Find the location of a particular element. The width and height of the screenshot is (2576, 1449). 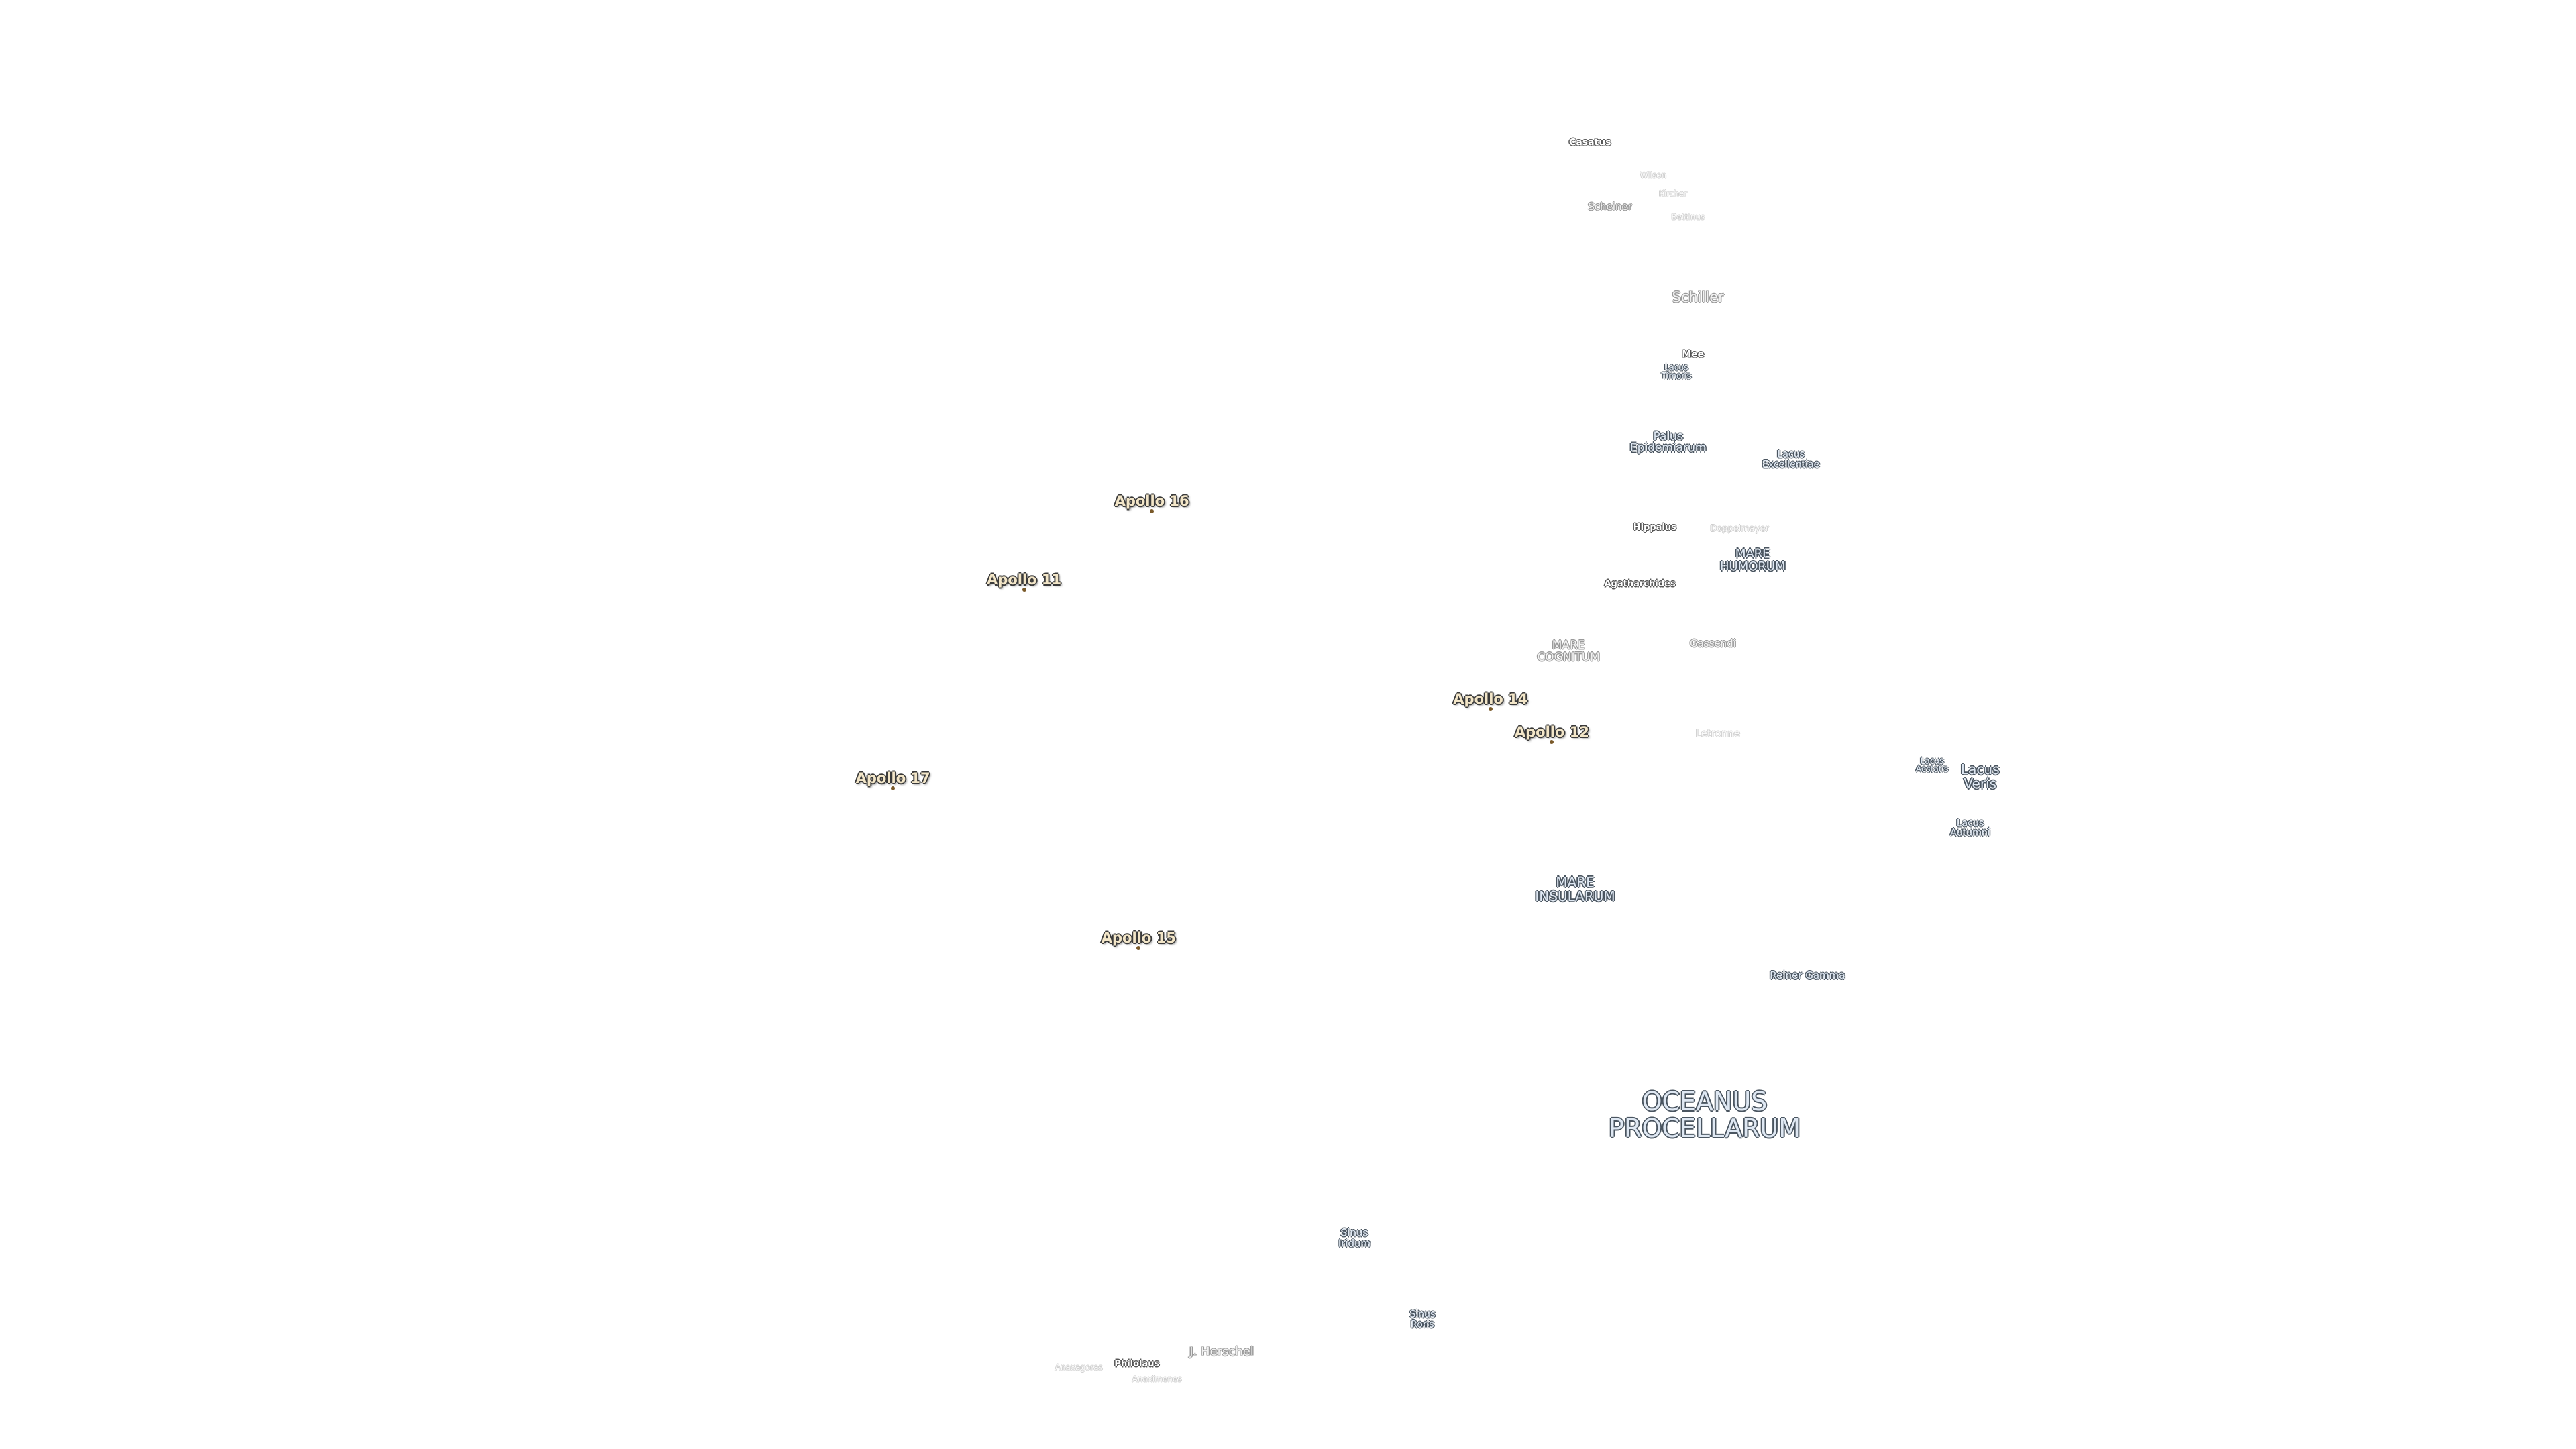

label-line: Gassendi is located at coordinates (1712, 643).